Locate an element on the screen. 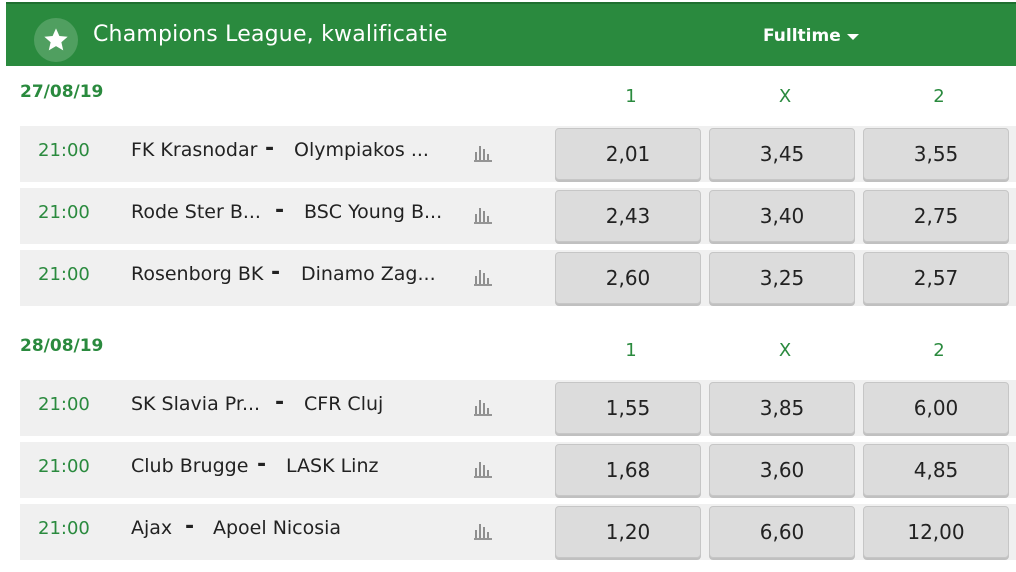 The height and width of the screenshot is (572, 1016). match-date: 28/08/19 is located at coordinates (62, 346).